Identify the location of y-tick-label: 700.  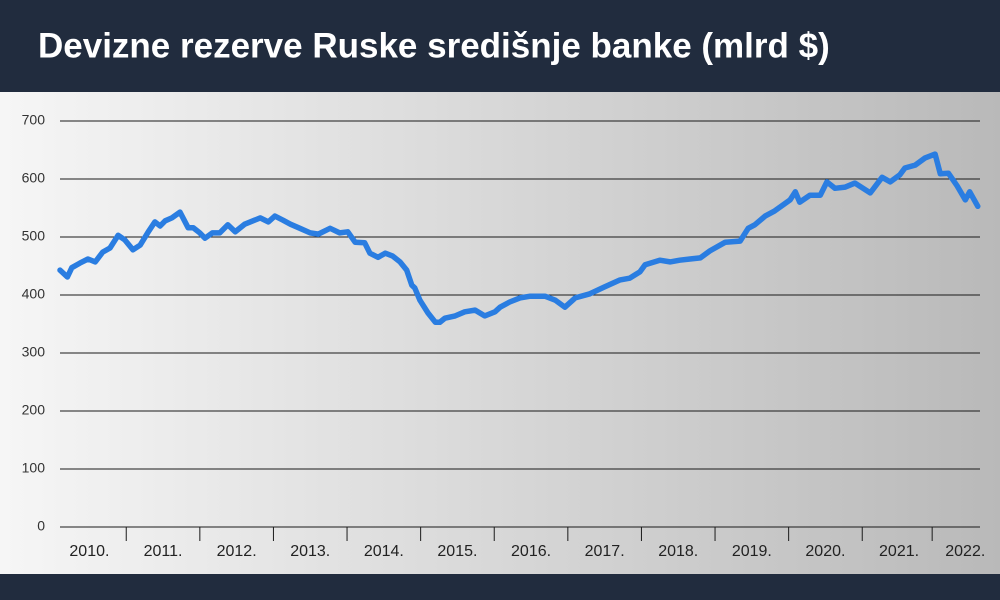
(34, 120).